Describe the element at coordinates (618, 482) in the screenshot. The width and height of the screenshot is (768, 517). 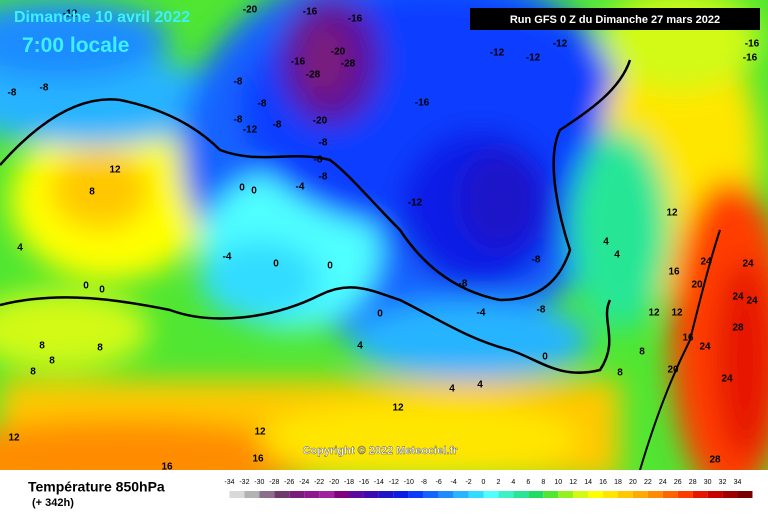
I see `scale-label: 18` at that location.